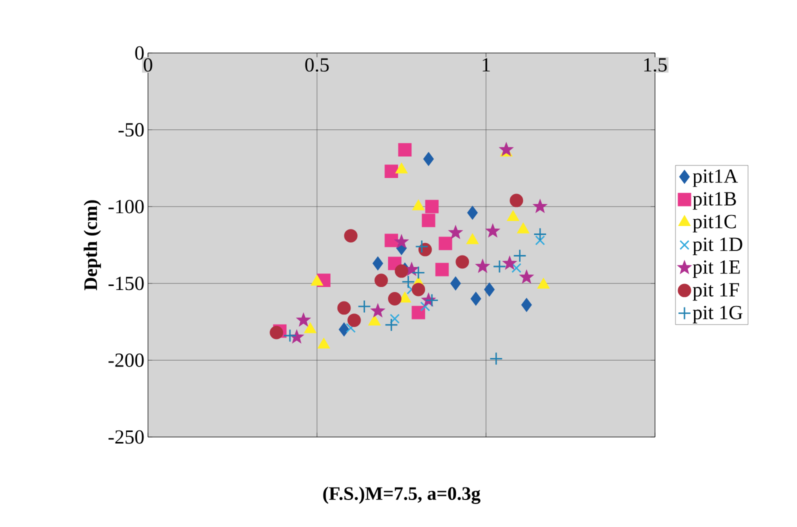 This screenshot has width=797, height=527. I want to click on legend-label: pit1B, so click(714, 201).